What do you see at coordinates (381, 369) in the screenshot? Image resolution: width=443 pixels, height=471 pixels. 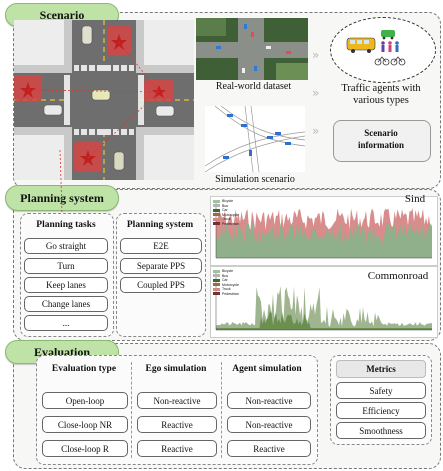 I see `metrics-header: Metrics` at bounding box center [381, 369].